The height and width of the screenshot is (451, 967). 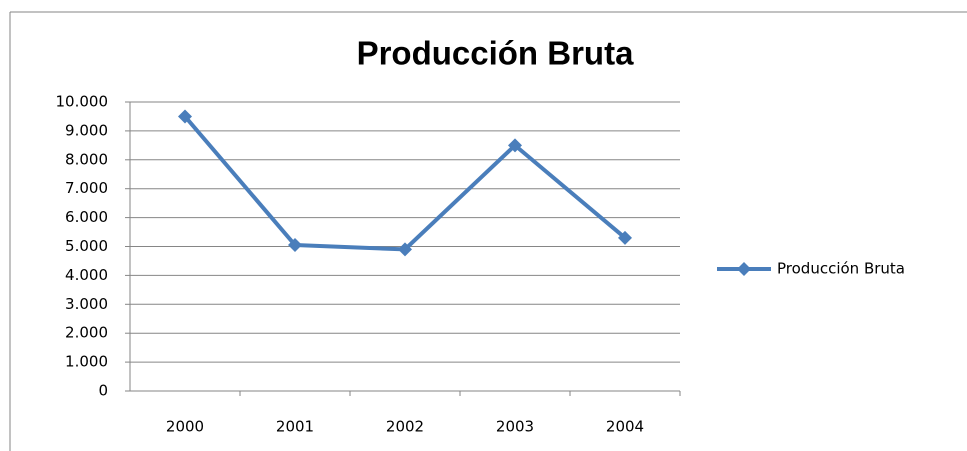 I want to click on y-tick-label: 3.000, so click(x=86, y=304).